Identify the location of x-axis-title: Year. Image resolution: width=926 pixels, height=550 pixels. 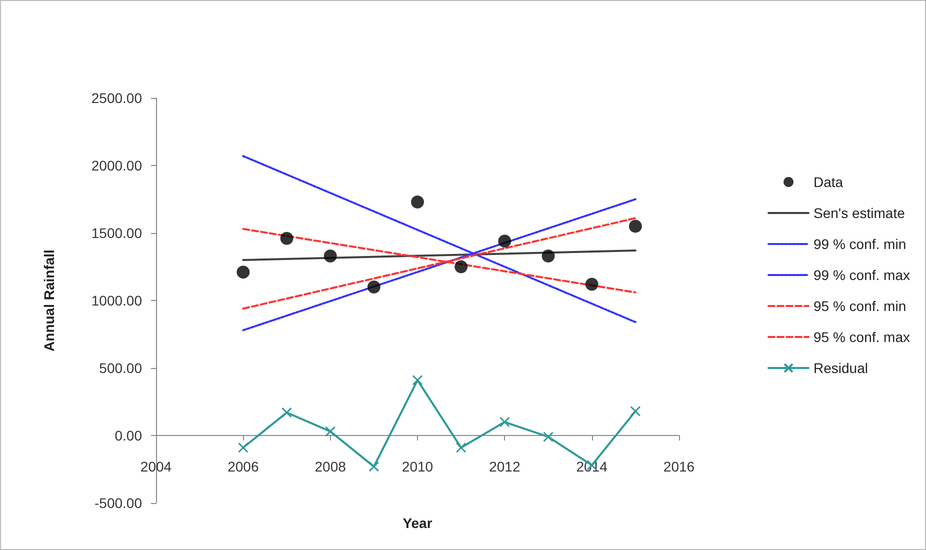
(417, 523).